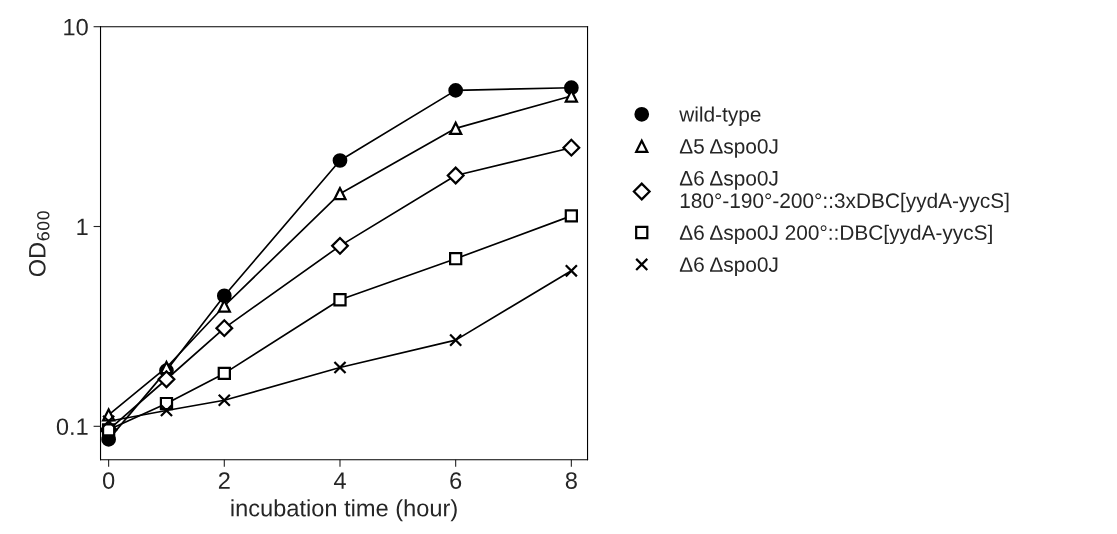 Image resolution: width=1117 pixels, height=534 pixels. I want to click on legend-label: Δ5 Δspo0J, so click(728, 148).